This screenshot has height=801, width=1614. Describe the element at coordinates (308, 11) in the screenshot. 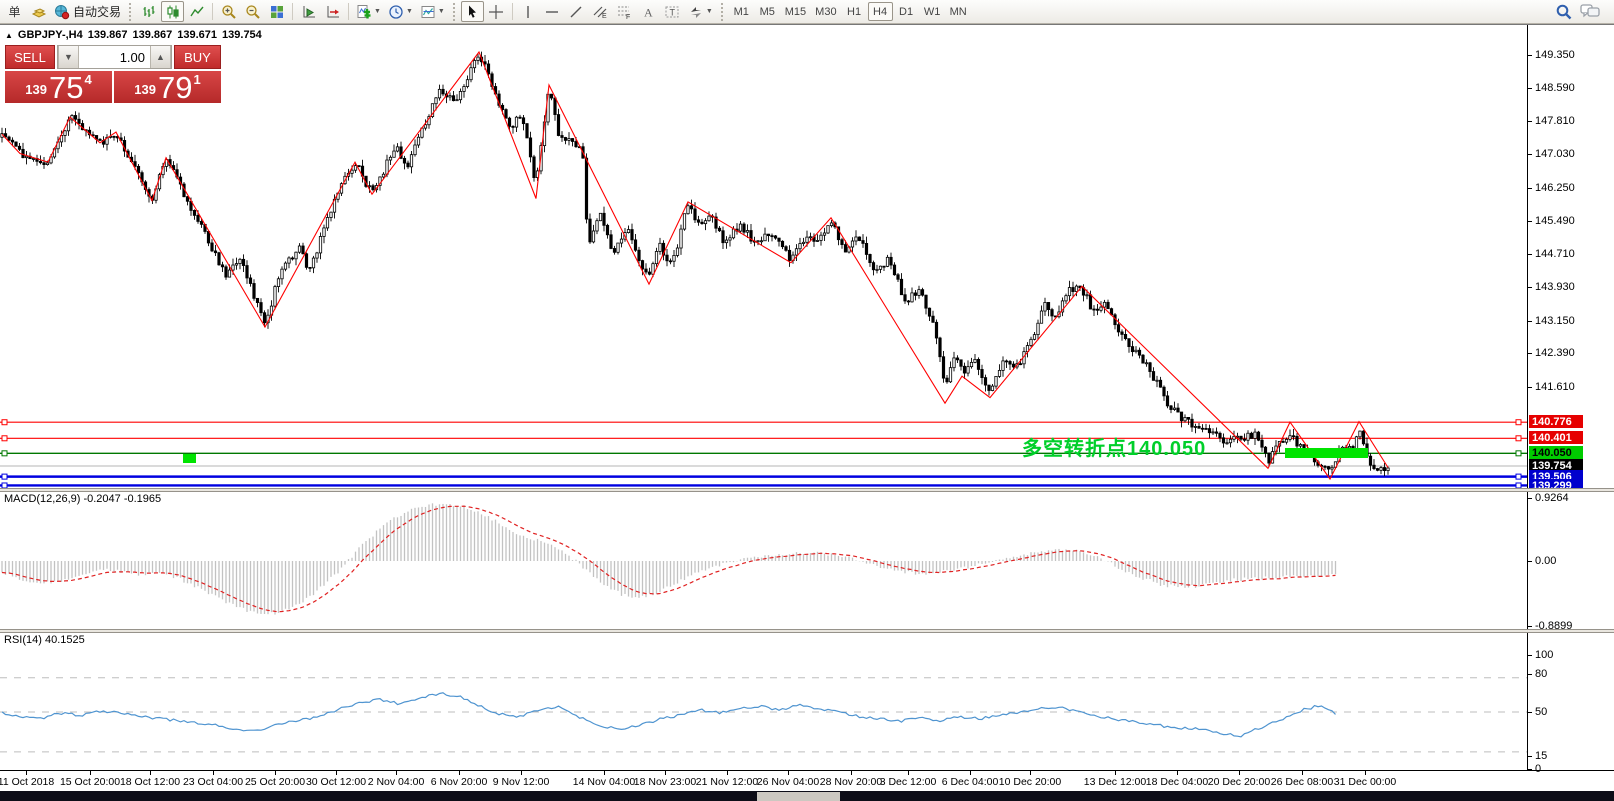

I see `auto-scroll-button` at that location.